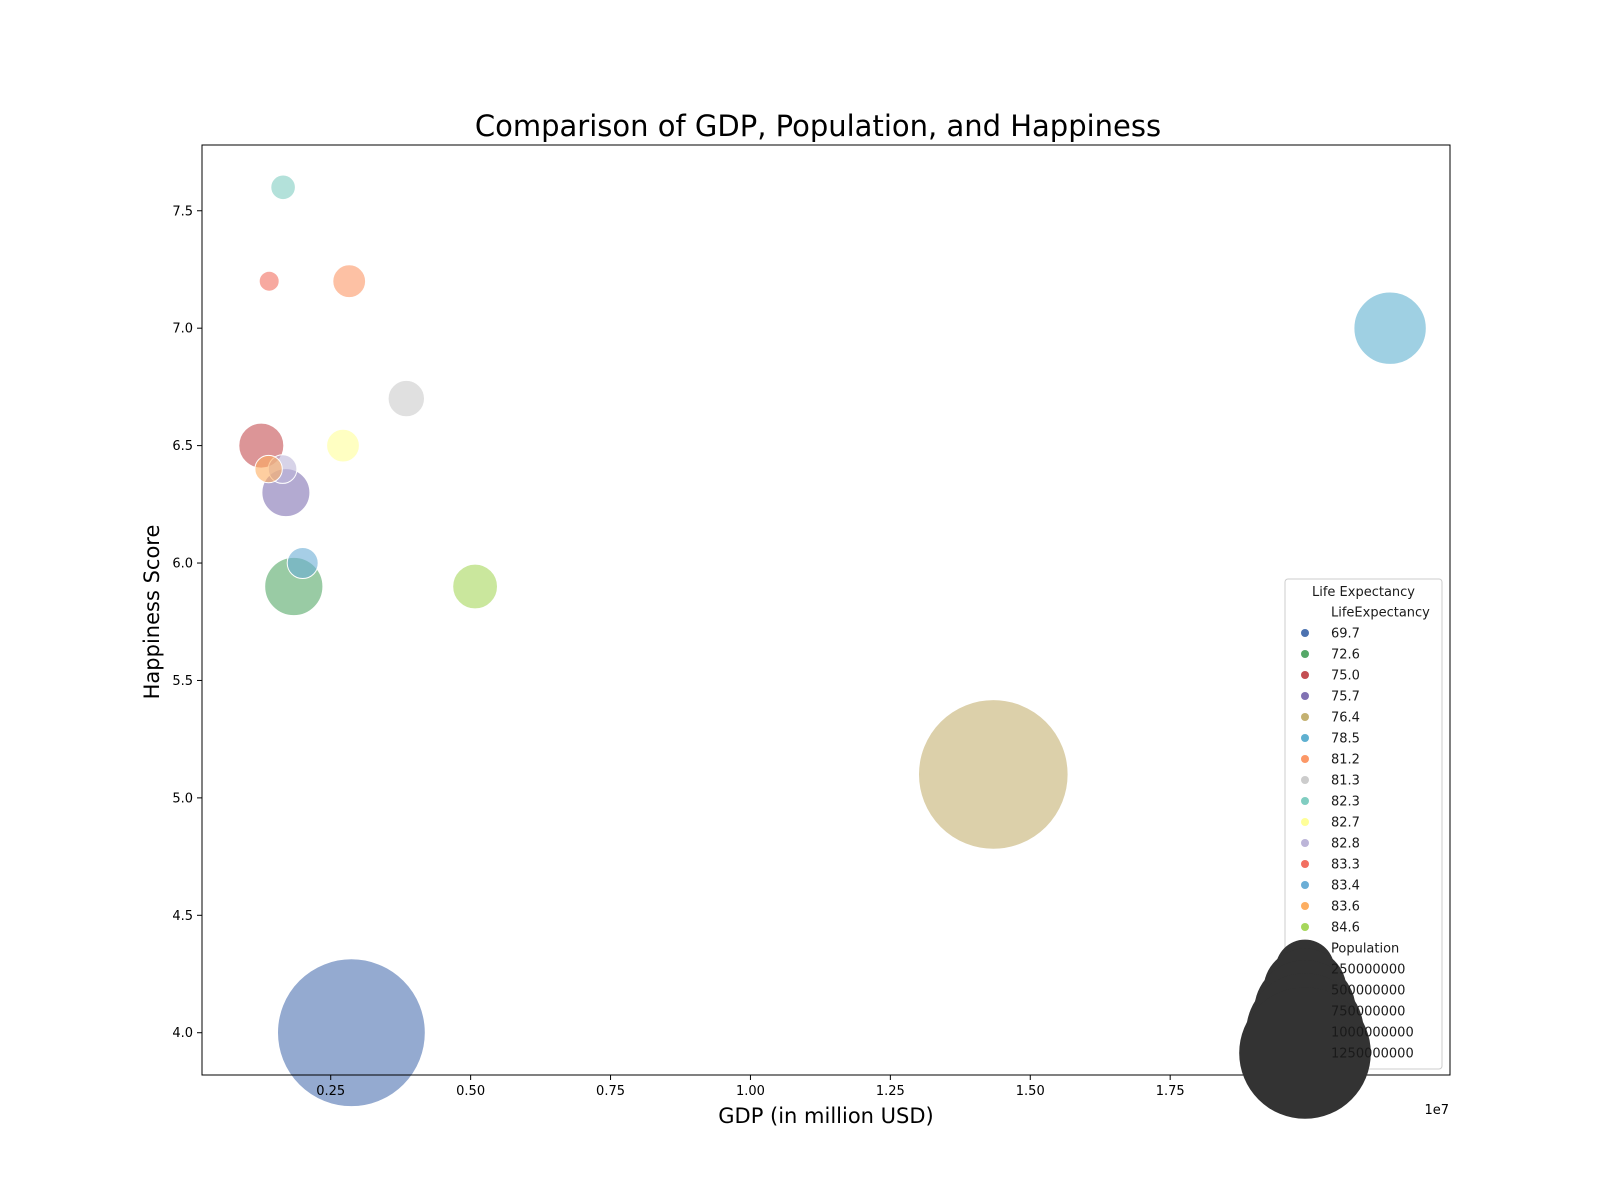 This screenshot has width=1600, height=1200. I want to click on legend-label: 81.3, so click(1345, 781).